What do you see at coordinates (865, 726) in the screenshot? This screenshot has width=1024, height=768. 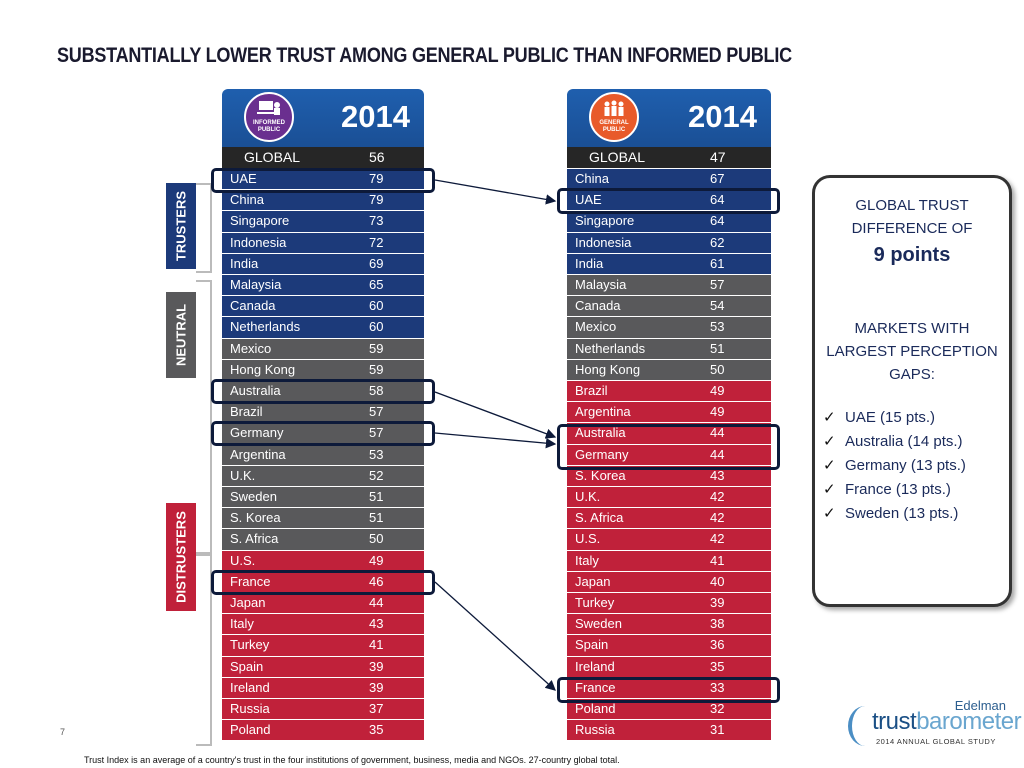 I see `logo-arc` at bounding box center [865, 726].